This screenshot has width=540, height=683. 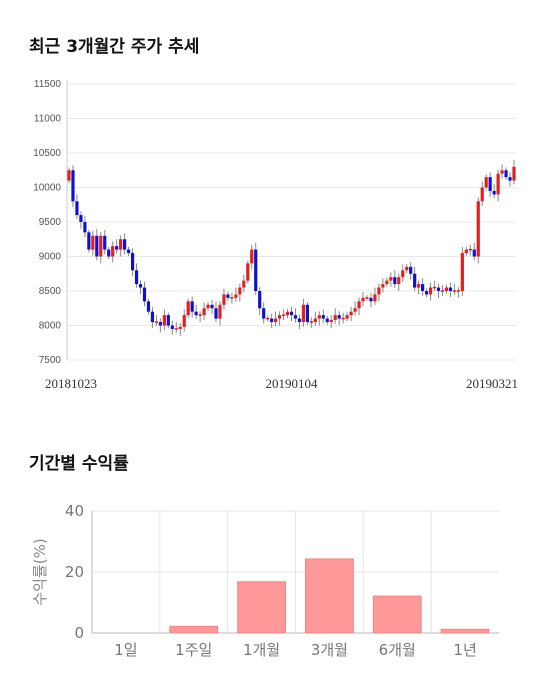 I want to click on y-tick-label: 10500, so click(x=47, y=153).